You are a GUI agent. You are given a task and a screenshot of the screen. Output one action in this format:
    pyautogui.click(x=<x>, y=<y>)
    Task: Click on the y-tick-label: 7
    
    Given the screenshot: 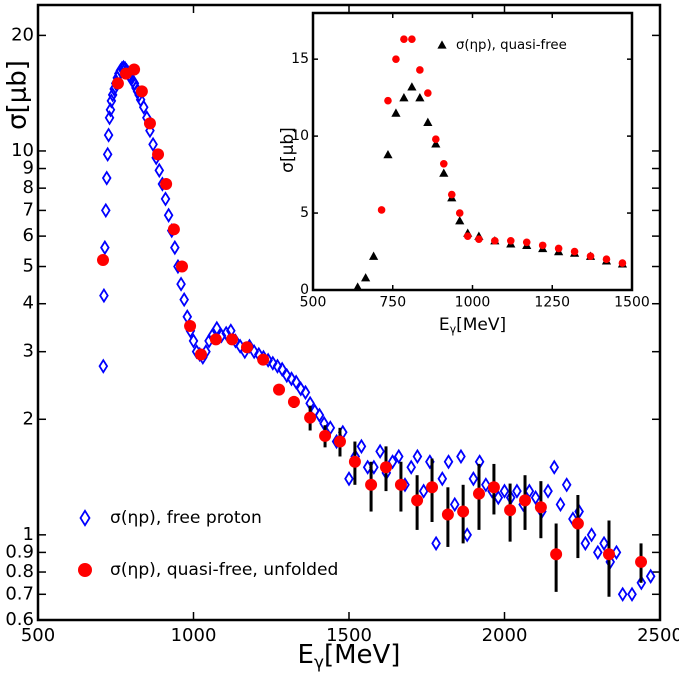 What is the action you would take?
    pyautogui.click(x=28, y=209)
    